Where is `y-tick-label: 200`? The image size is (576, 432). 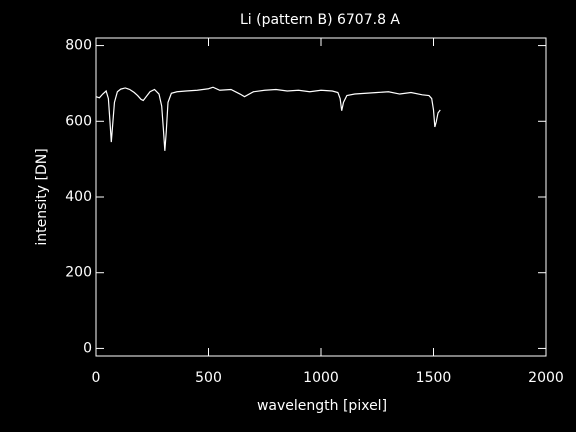 y-tick-label: 200 is located at coordinates (78, 273).